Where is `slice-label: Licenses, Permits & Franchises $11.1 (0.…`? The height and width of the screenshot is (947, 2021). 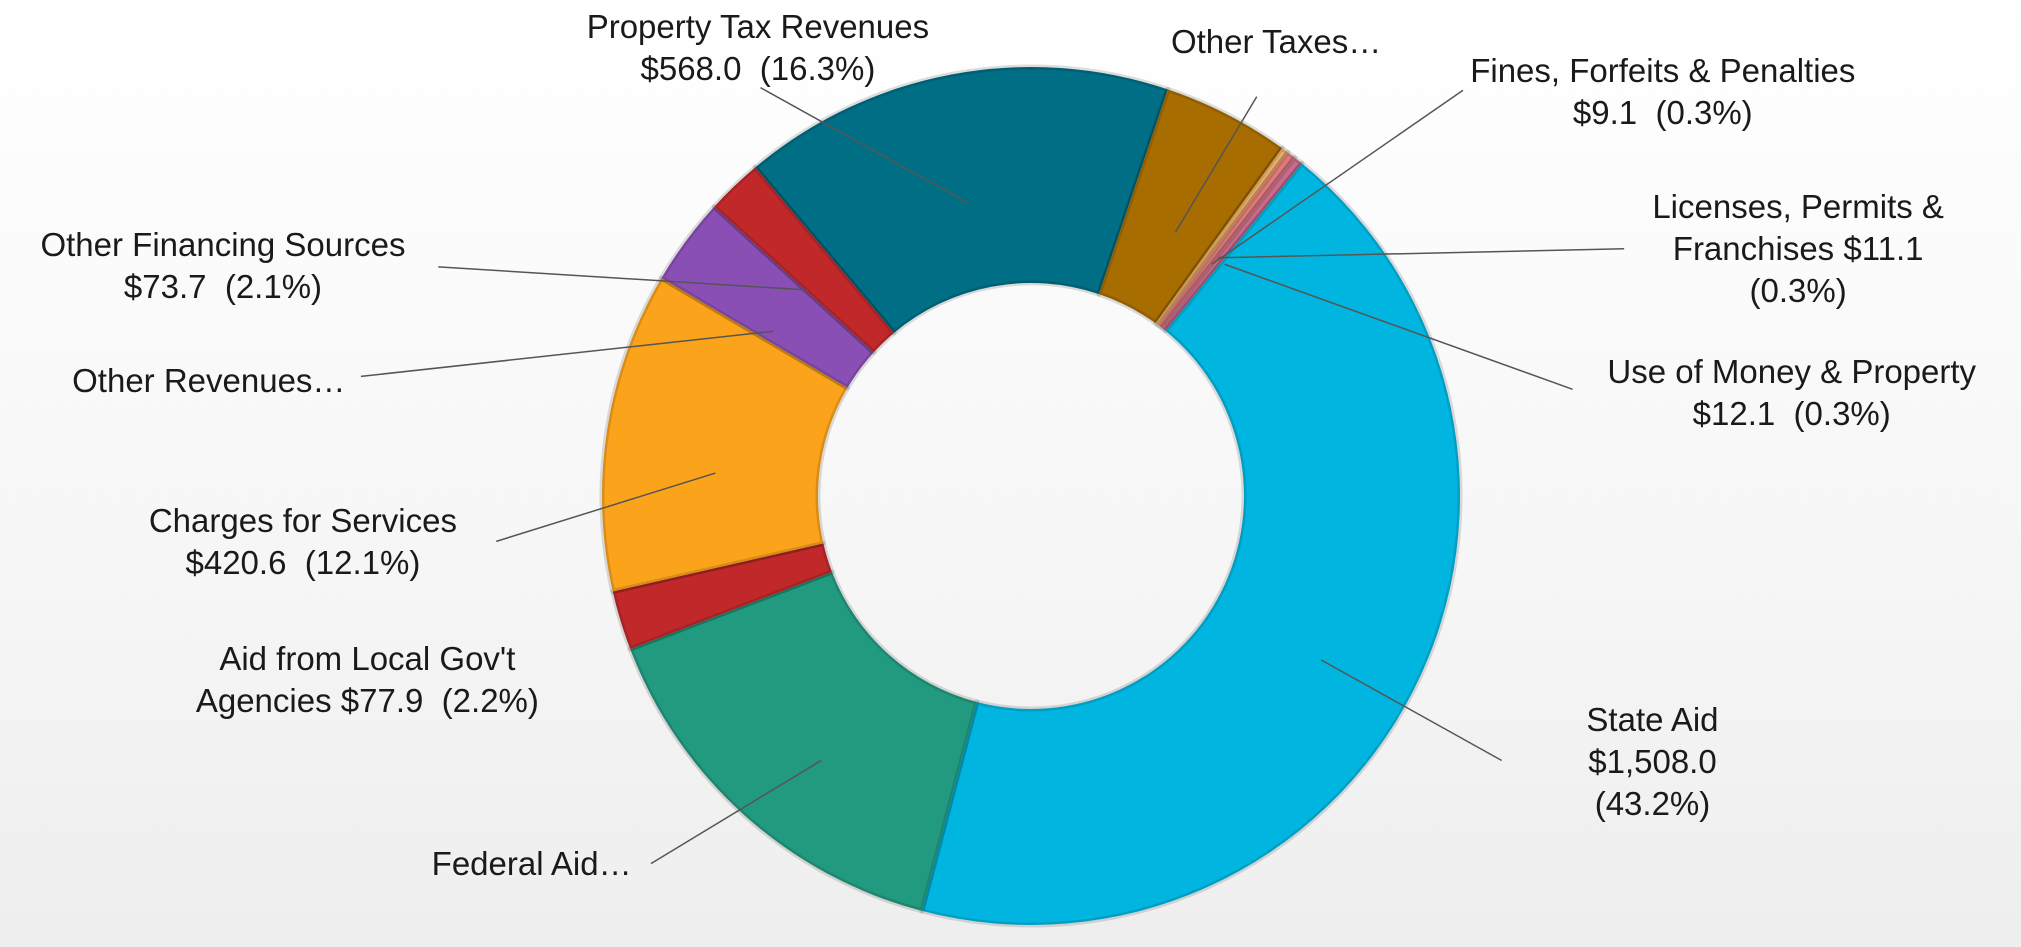 slice-label: Licenses, Permits & Franchises $11.1 (0.… is located at coordinates (1798, 249).